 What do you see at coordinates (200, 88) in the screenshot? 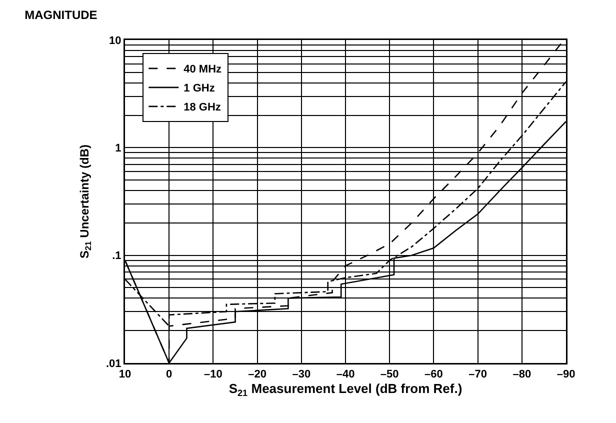
I see `legend-label: 1 GHz` at bounding box center [200, 88].